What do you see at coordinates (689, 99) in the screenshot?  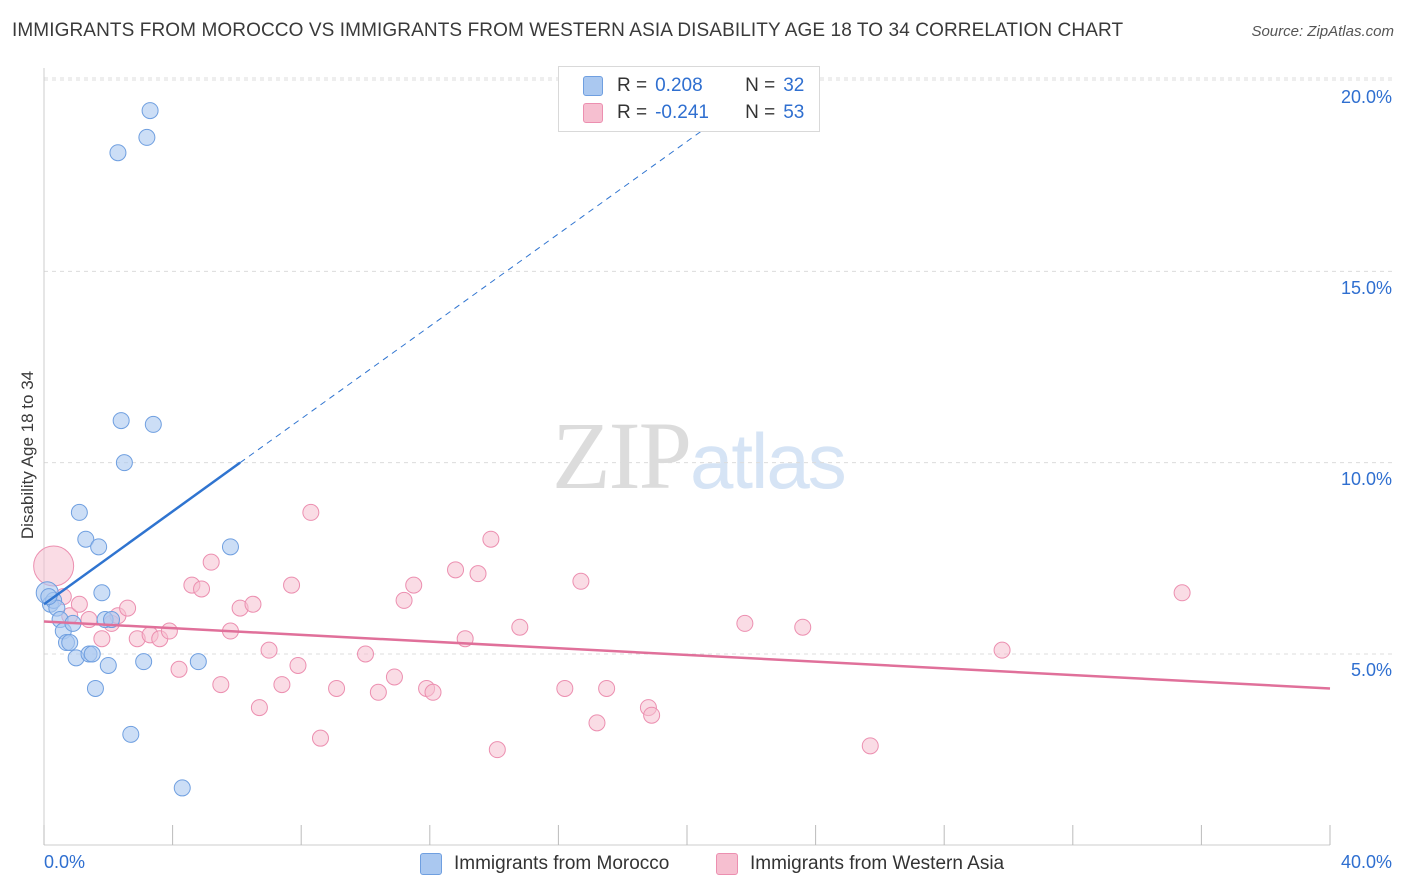 I see `stats-legend: R = 0.208 N = 32 R = -0.241 N = 53` at bounding box center [689, 99].